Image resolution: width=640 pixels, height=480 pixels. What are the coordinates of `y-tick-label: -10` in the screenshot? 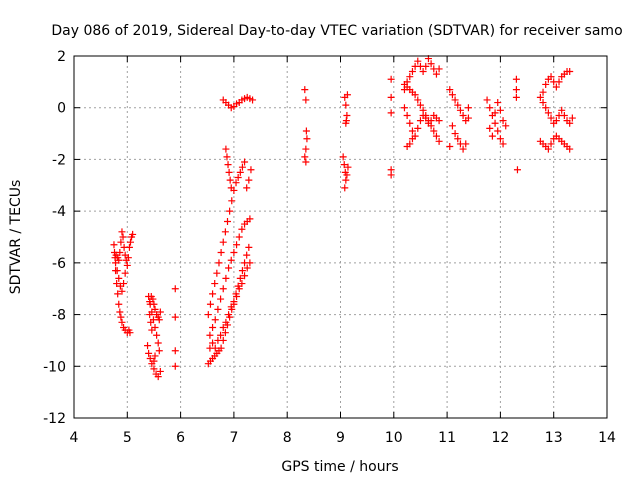 It's located at (54, 367).